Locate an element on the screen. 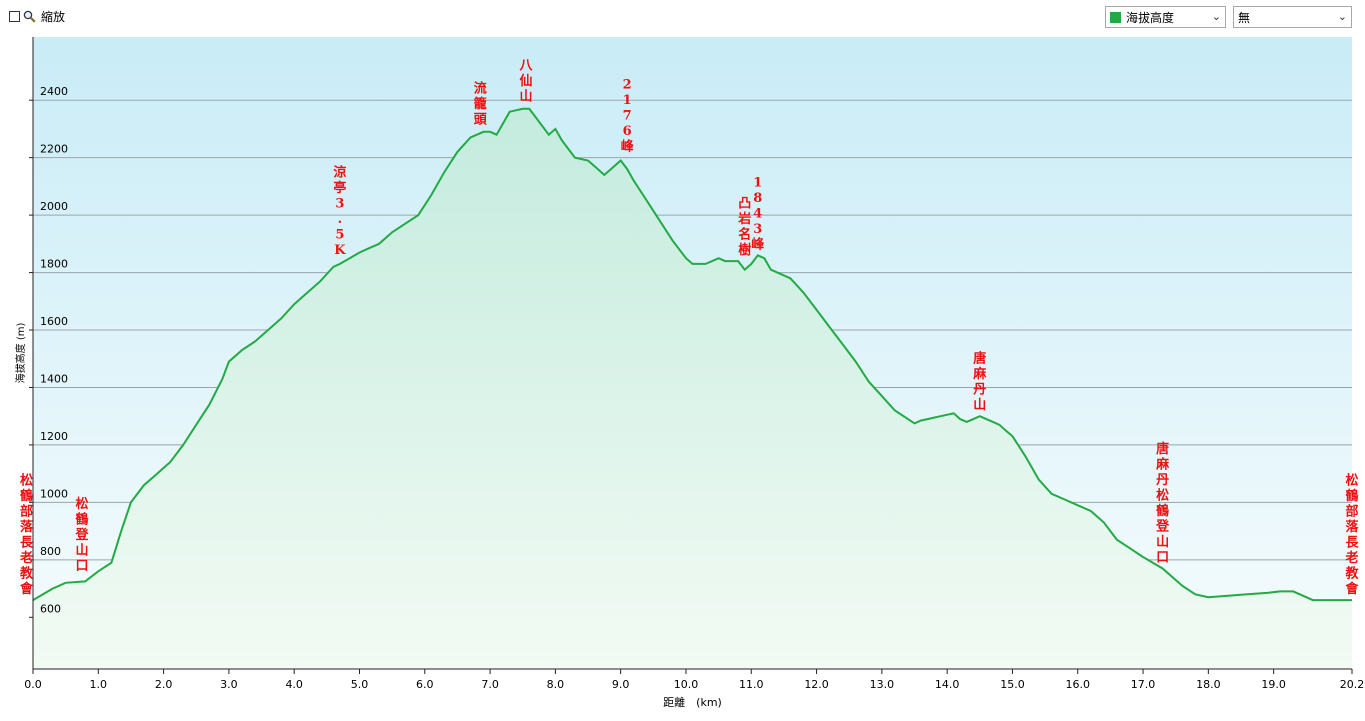 This screenshot has width=1365, height=721. annotation-char: 5 is located at coordinates (339, 235).